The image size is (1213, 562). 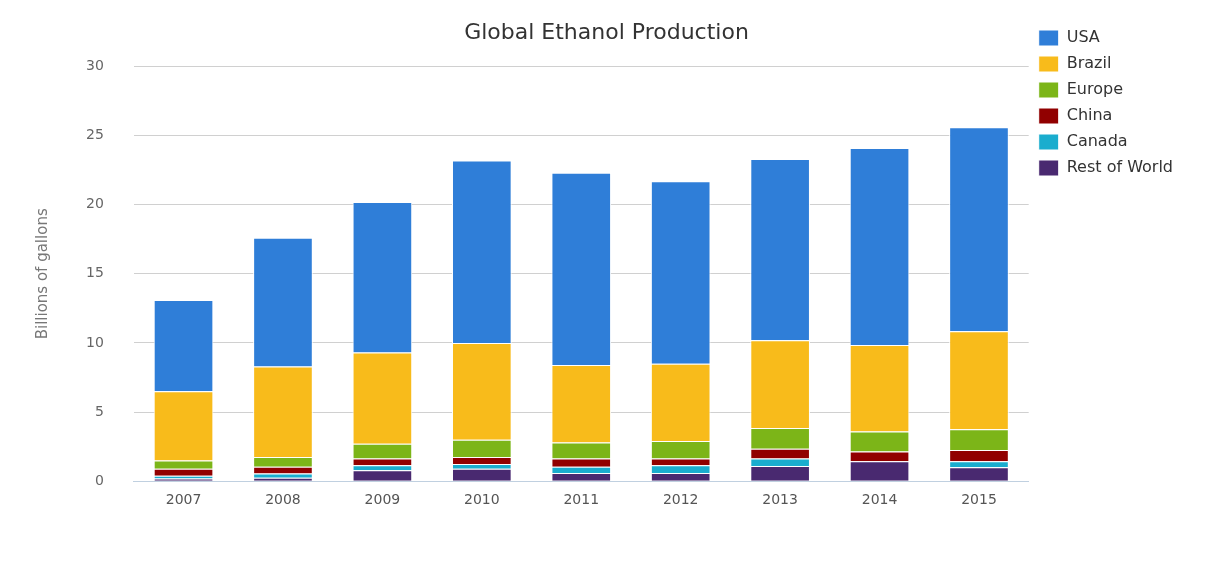 I want to click on legend-label: Canada, so click(x=1097, y=141).